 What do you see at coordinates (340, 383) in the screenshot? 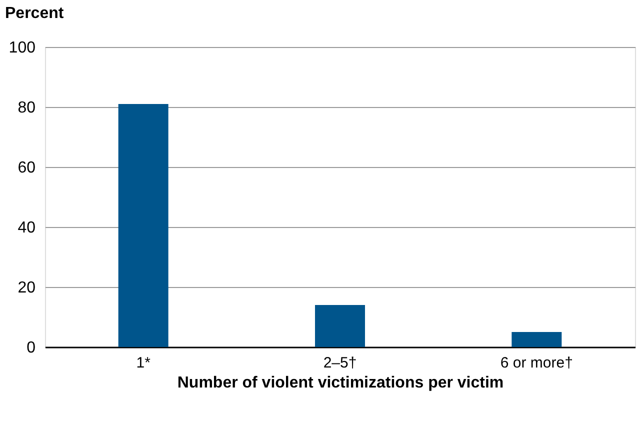
I see `x-axis-title: Number of violent victimizations per victim` at bounding box center [340, 383].